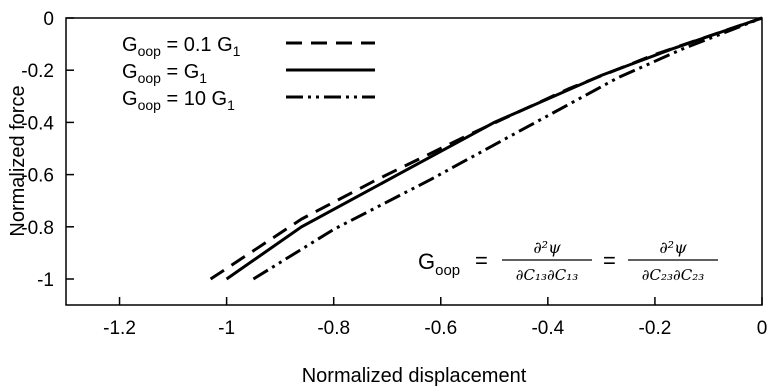 This screenshot has height=387, width=768. Describe the element at coordinates (37, 228) in the screenshot. I see `y-tick-label: -0.8` at that location.